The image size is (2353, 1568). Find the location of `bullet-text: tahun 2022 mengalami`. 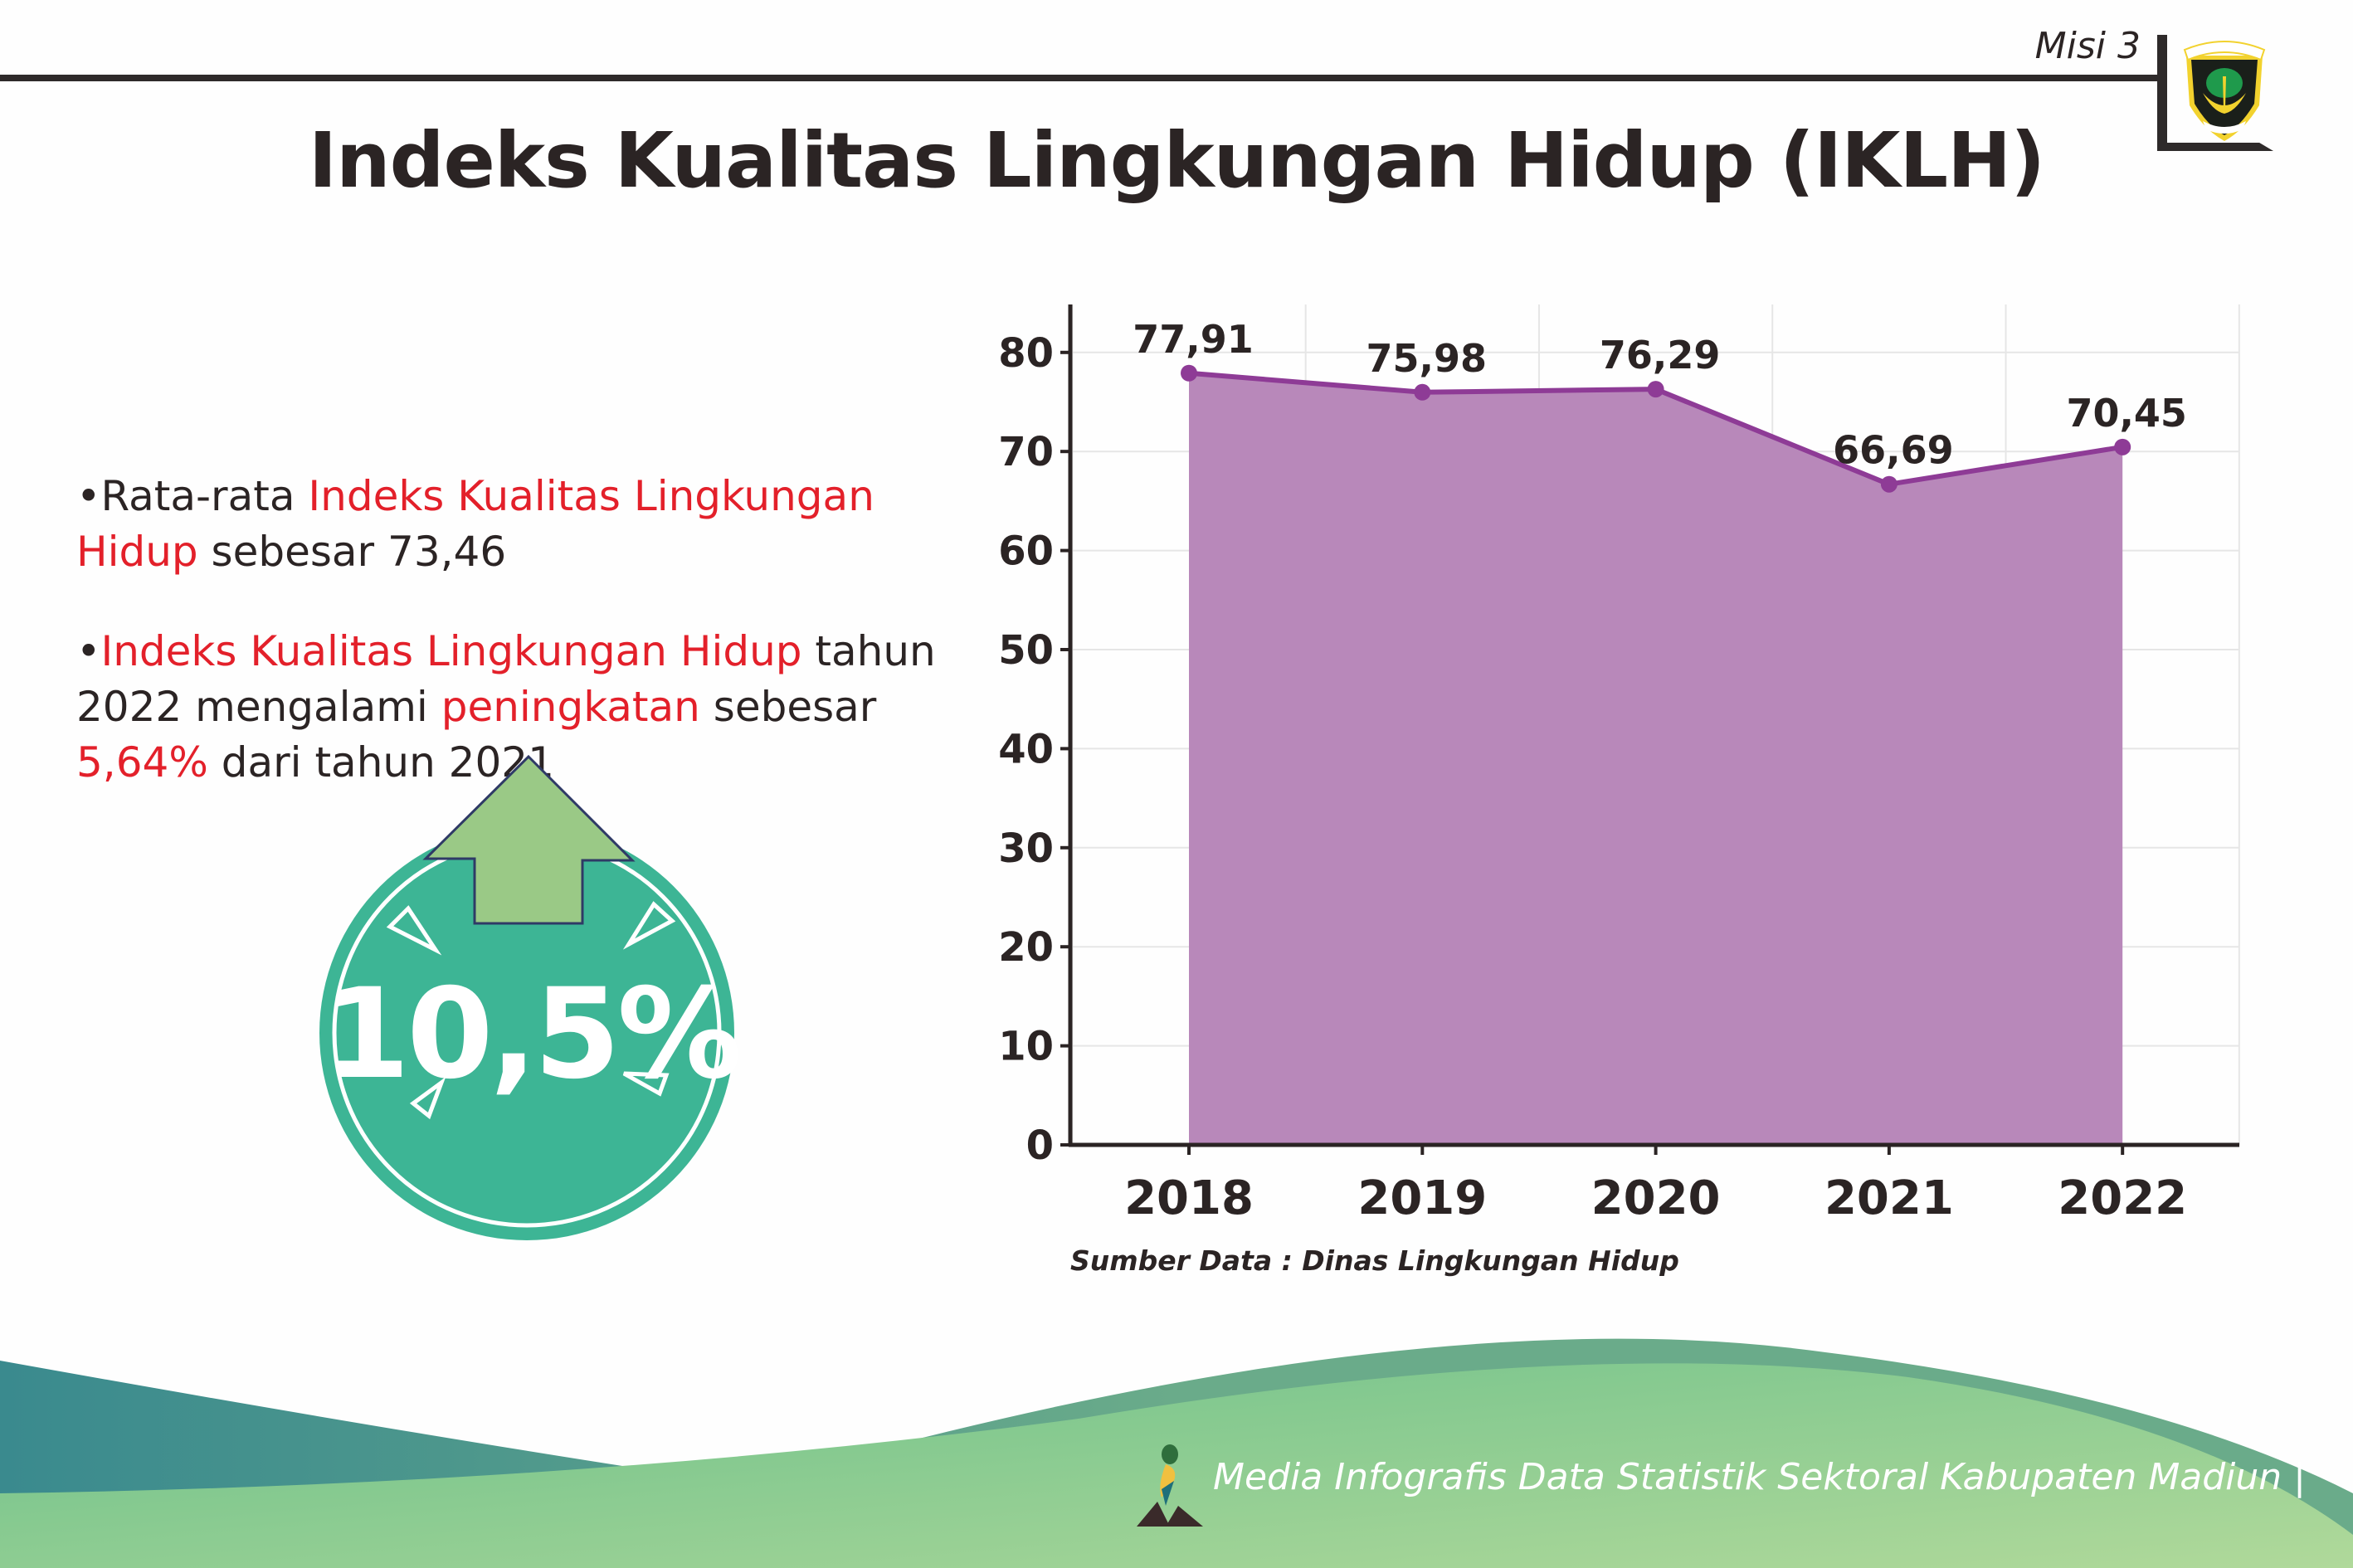

bullet-text: tahun 2022 mengalami is located at coordinates (506, 679).